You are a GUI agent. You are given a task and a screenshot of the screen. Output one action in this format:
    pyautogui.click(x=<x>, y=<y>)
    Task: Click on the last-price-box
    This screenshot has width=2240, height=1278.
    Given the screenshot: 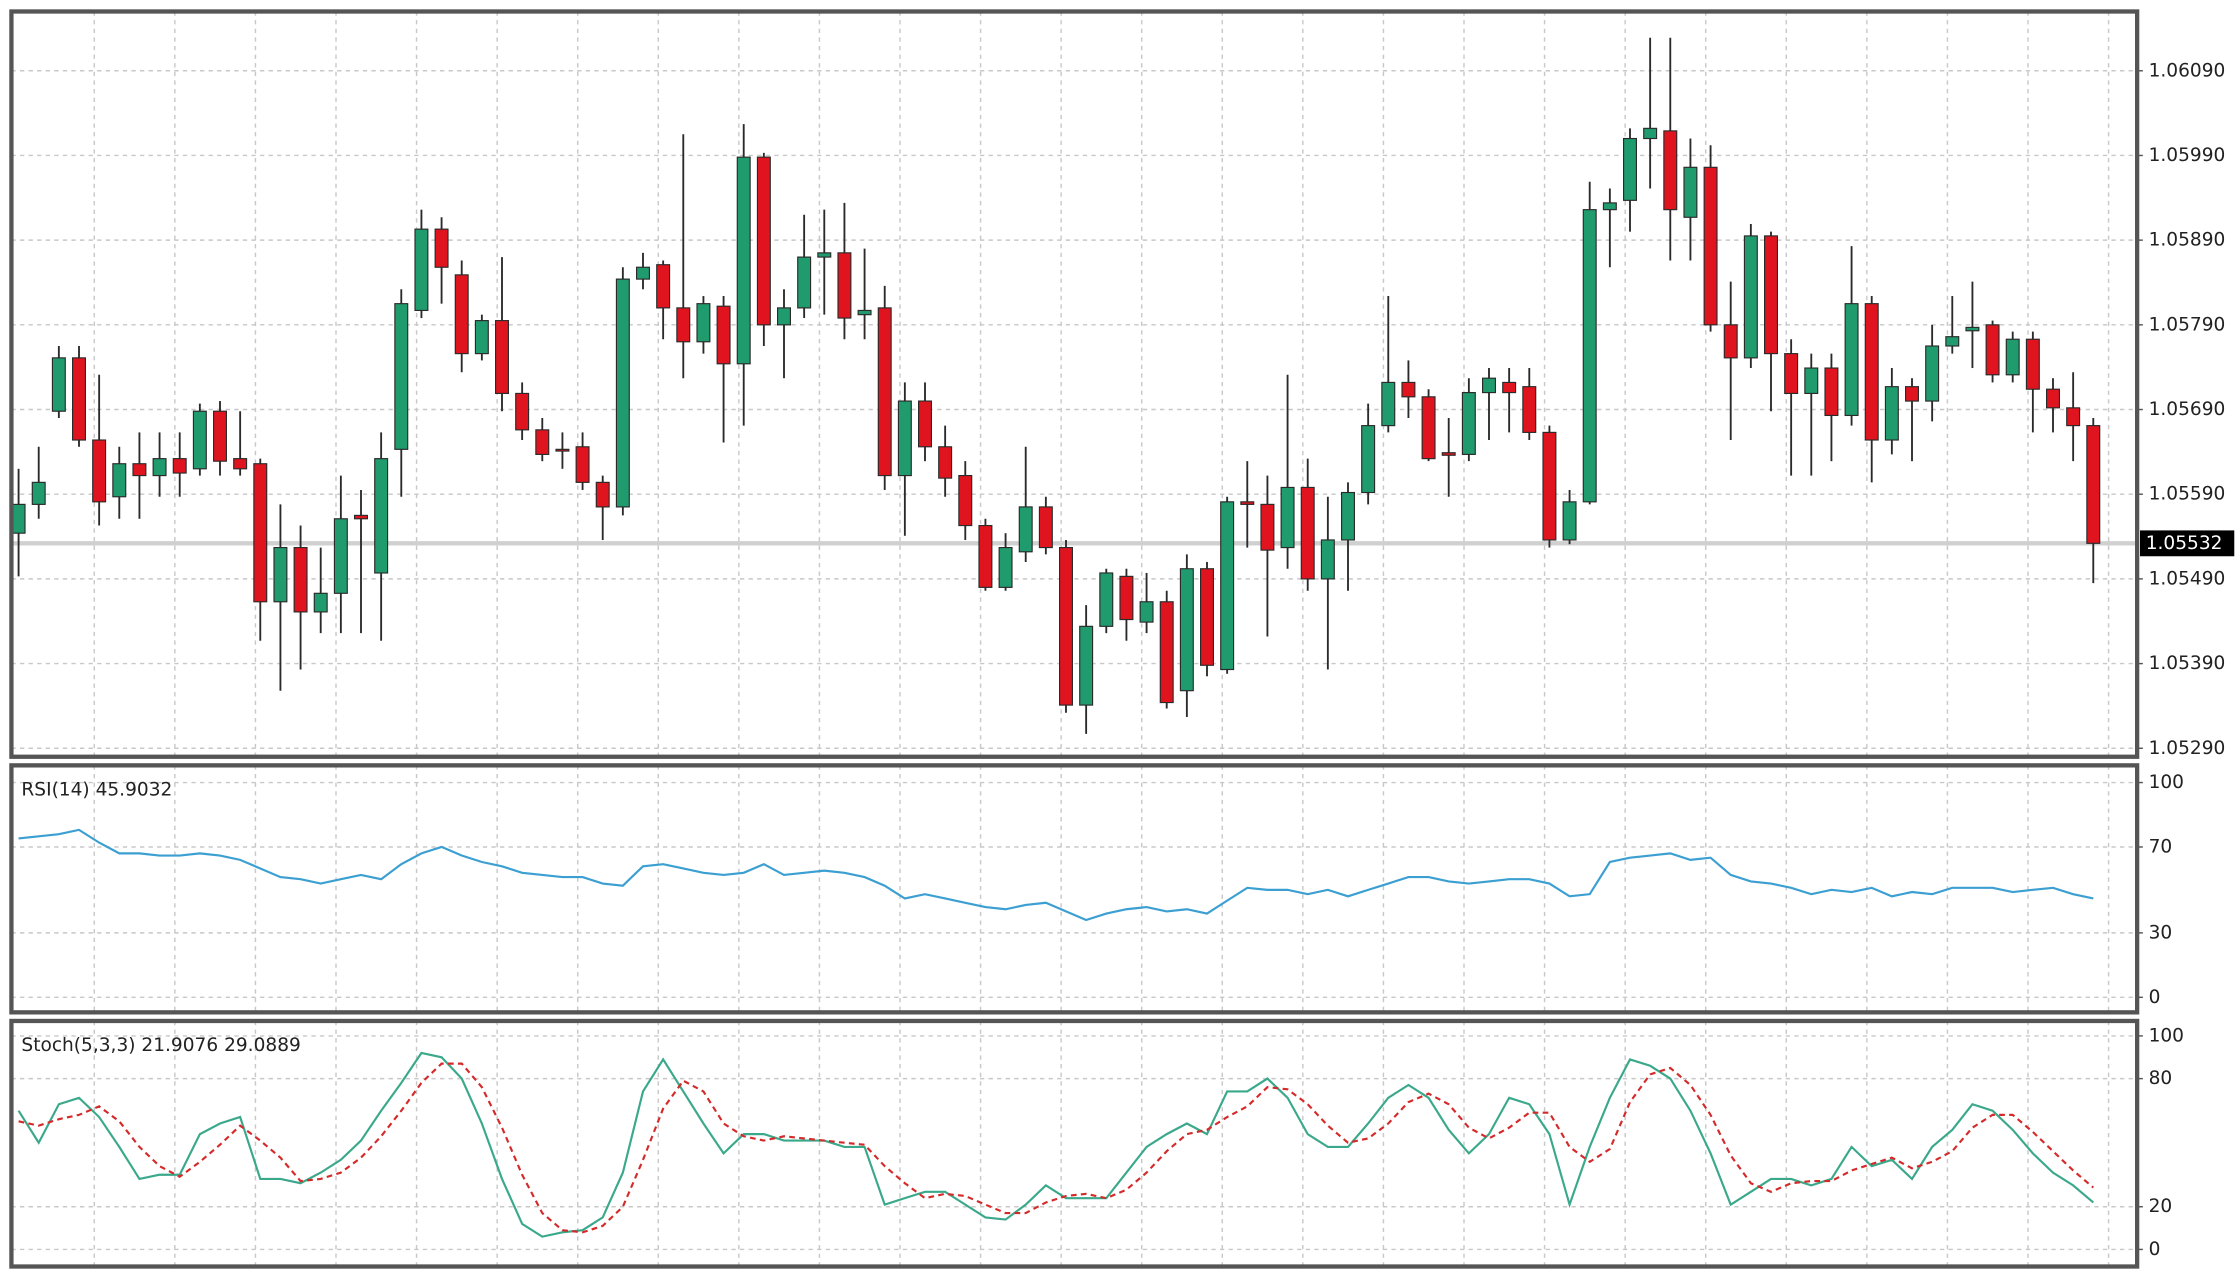 What is the action you would take?
    pyautogui.click(x=2187, y=543)
    